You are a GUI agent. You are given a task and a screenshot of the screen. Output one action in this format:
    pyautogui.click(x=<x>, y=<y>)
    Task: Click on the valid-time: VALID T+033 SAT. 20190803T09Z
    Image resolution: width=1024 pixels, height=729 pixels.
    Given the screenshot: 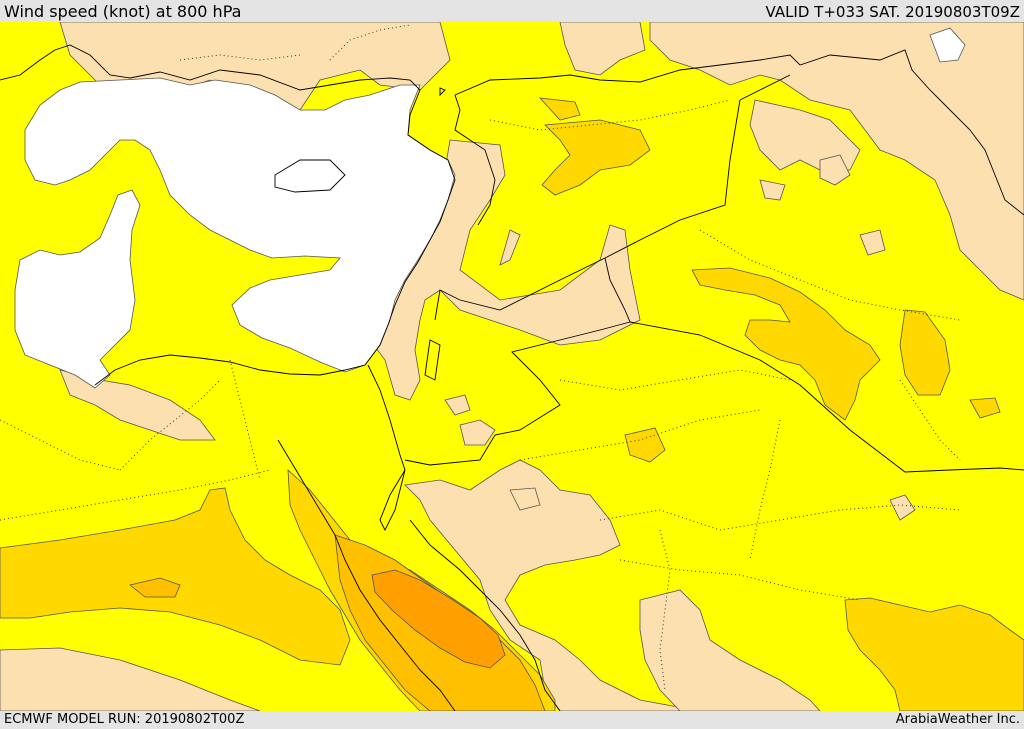 What is the action you would take?
    pyautogui.click(x=892, y=12)
    